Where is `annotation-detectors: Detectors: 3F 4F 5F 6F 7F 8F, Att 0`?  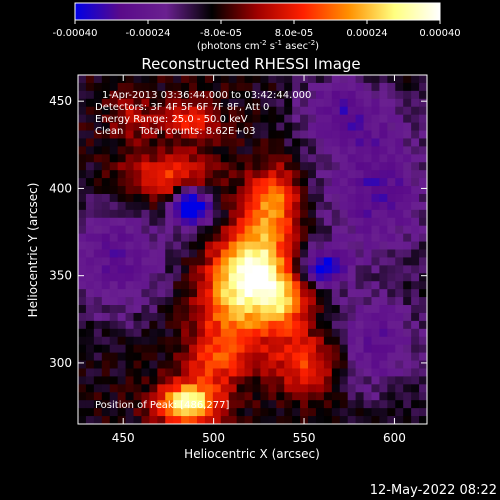 annotation-detectors: Detectors: 3F 4F 5F 6F 7F 8F, Att 0 is located at coordinates (182, 107).